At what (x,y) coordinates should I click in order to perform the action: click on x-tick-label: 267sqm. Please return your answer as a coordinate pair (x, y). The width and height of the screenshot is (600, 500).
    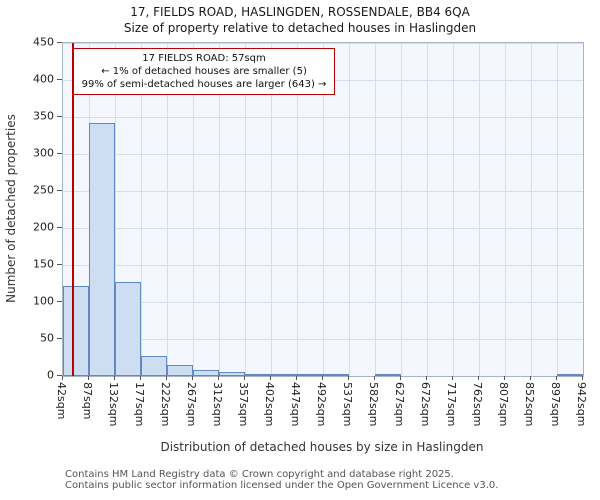
    Looking at the image, I should click on (191, 404).